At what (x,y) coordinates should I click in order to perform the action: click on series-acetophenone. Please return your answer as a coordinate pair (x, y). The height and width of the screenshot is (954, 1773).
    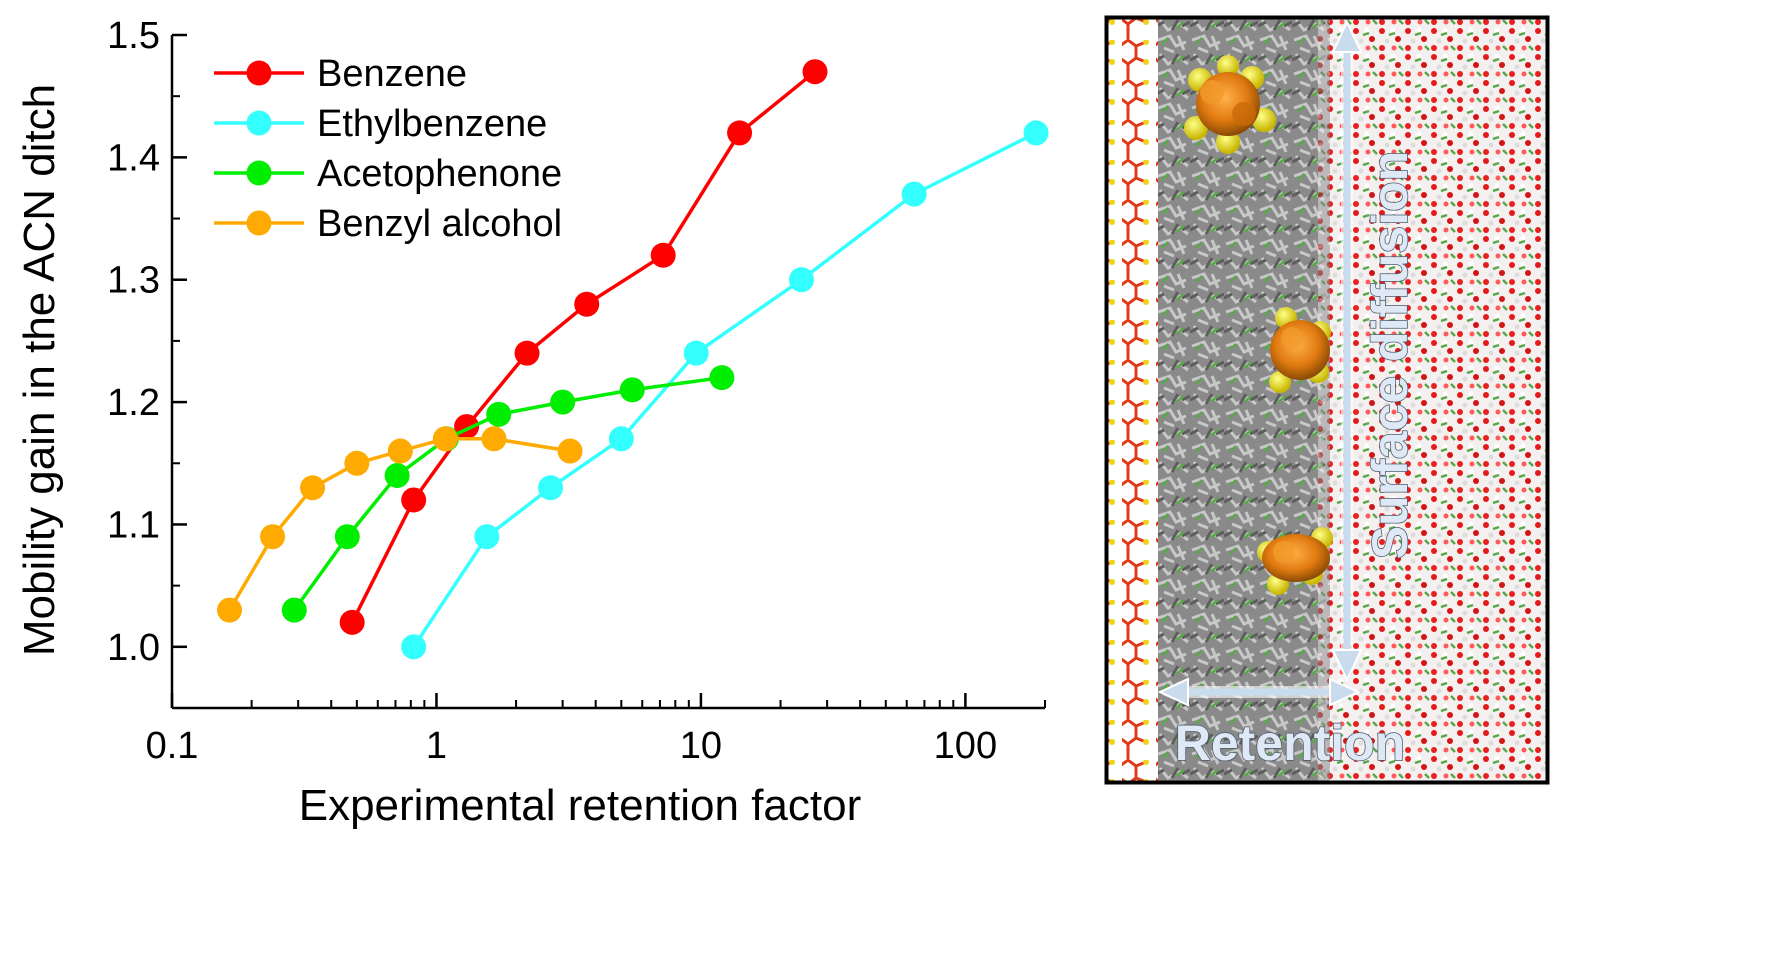
    Looking at the image, I should click on (508, 494).